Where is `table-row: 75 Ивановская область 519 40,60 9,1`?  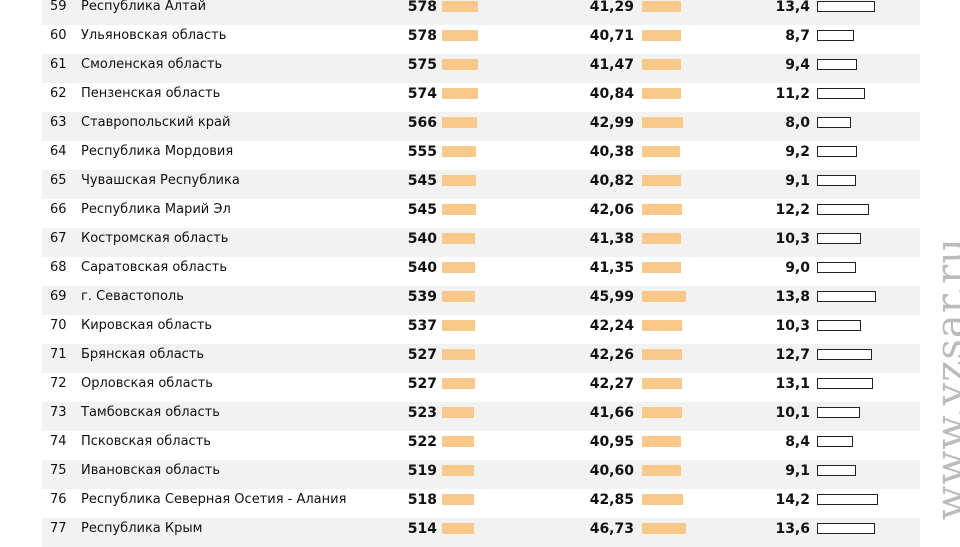 table-row: 75 Ивановская область 519 40,60 9,1 is located at coordinates (481, 474).